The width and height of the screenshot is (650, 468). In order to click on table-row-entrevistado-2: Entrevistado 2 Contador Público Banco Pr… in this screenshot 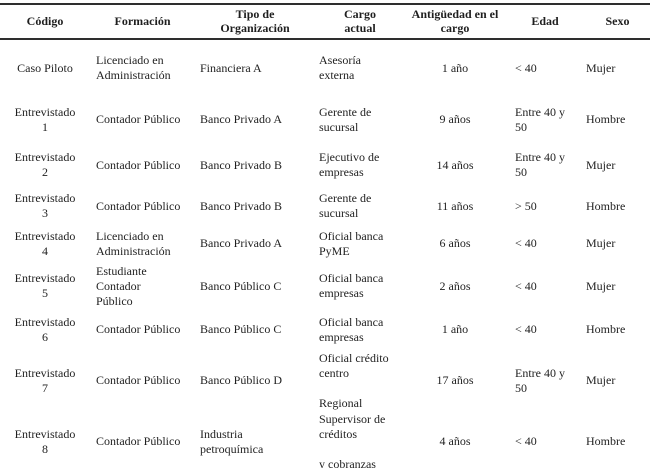, I will do `click(325, 165)`.